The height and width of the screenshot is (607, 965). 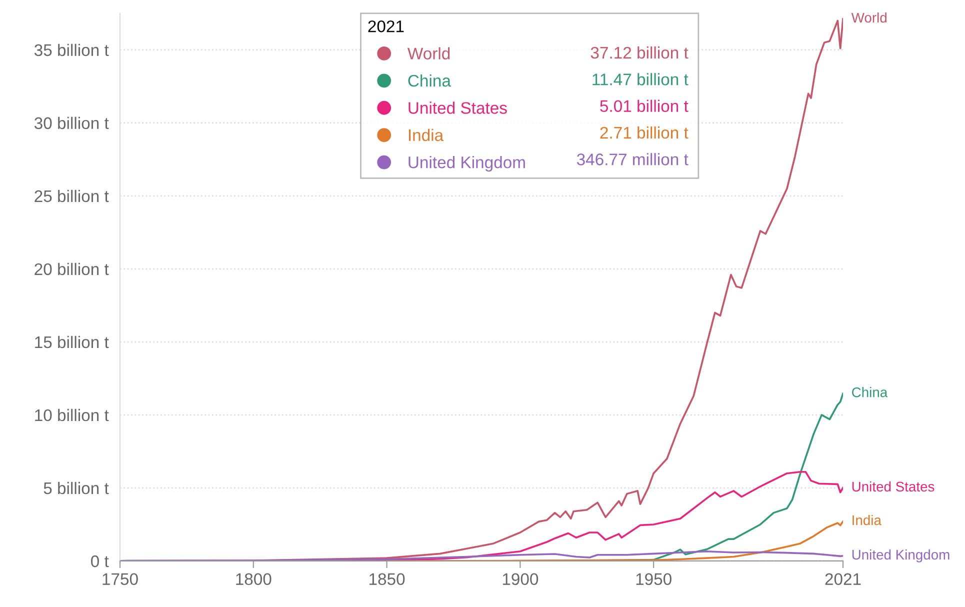 I want to click on y-tick-label: 35 billion t, so click(x=71, y=50).